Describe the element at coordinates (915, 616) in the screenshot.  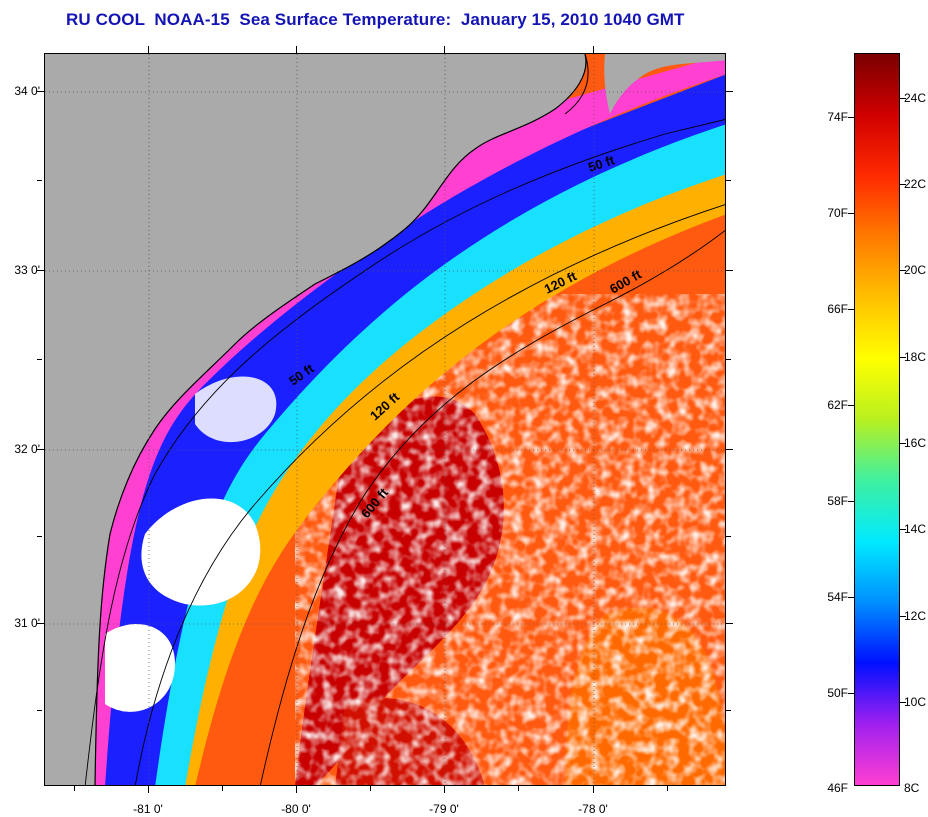
I see `colorbar-celsius-label: 12C` at that location.